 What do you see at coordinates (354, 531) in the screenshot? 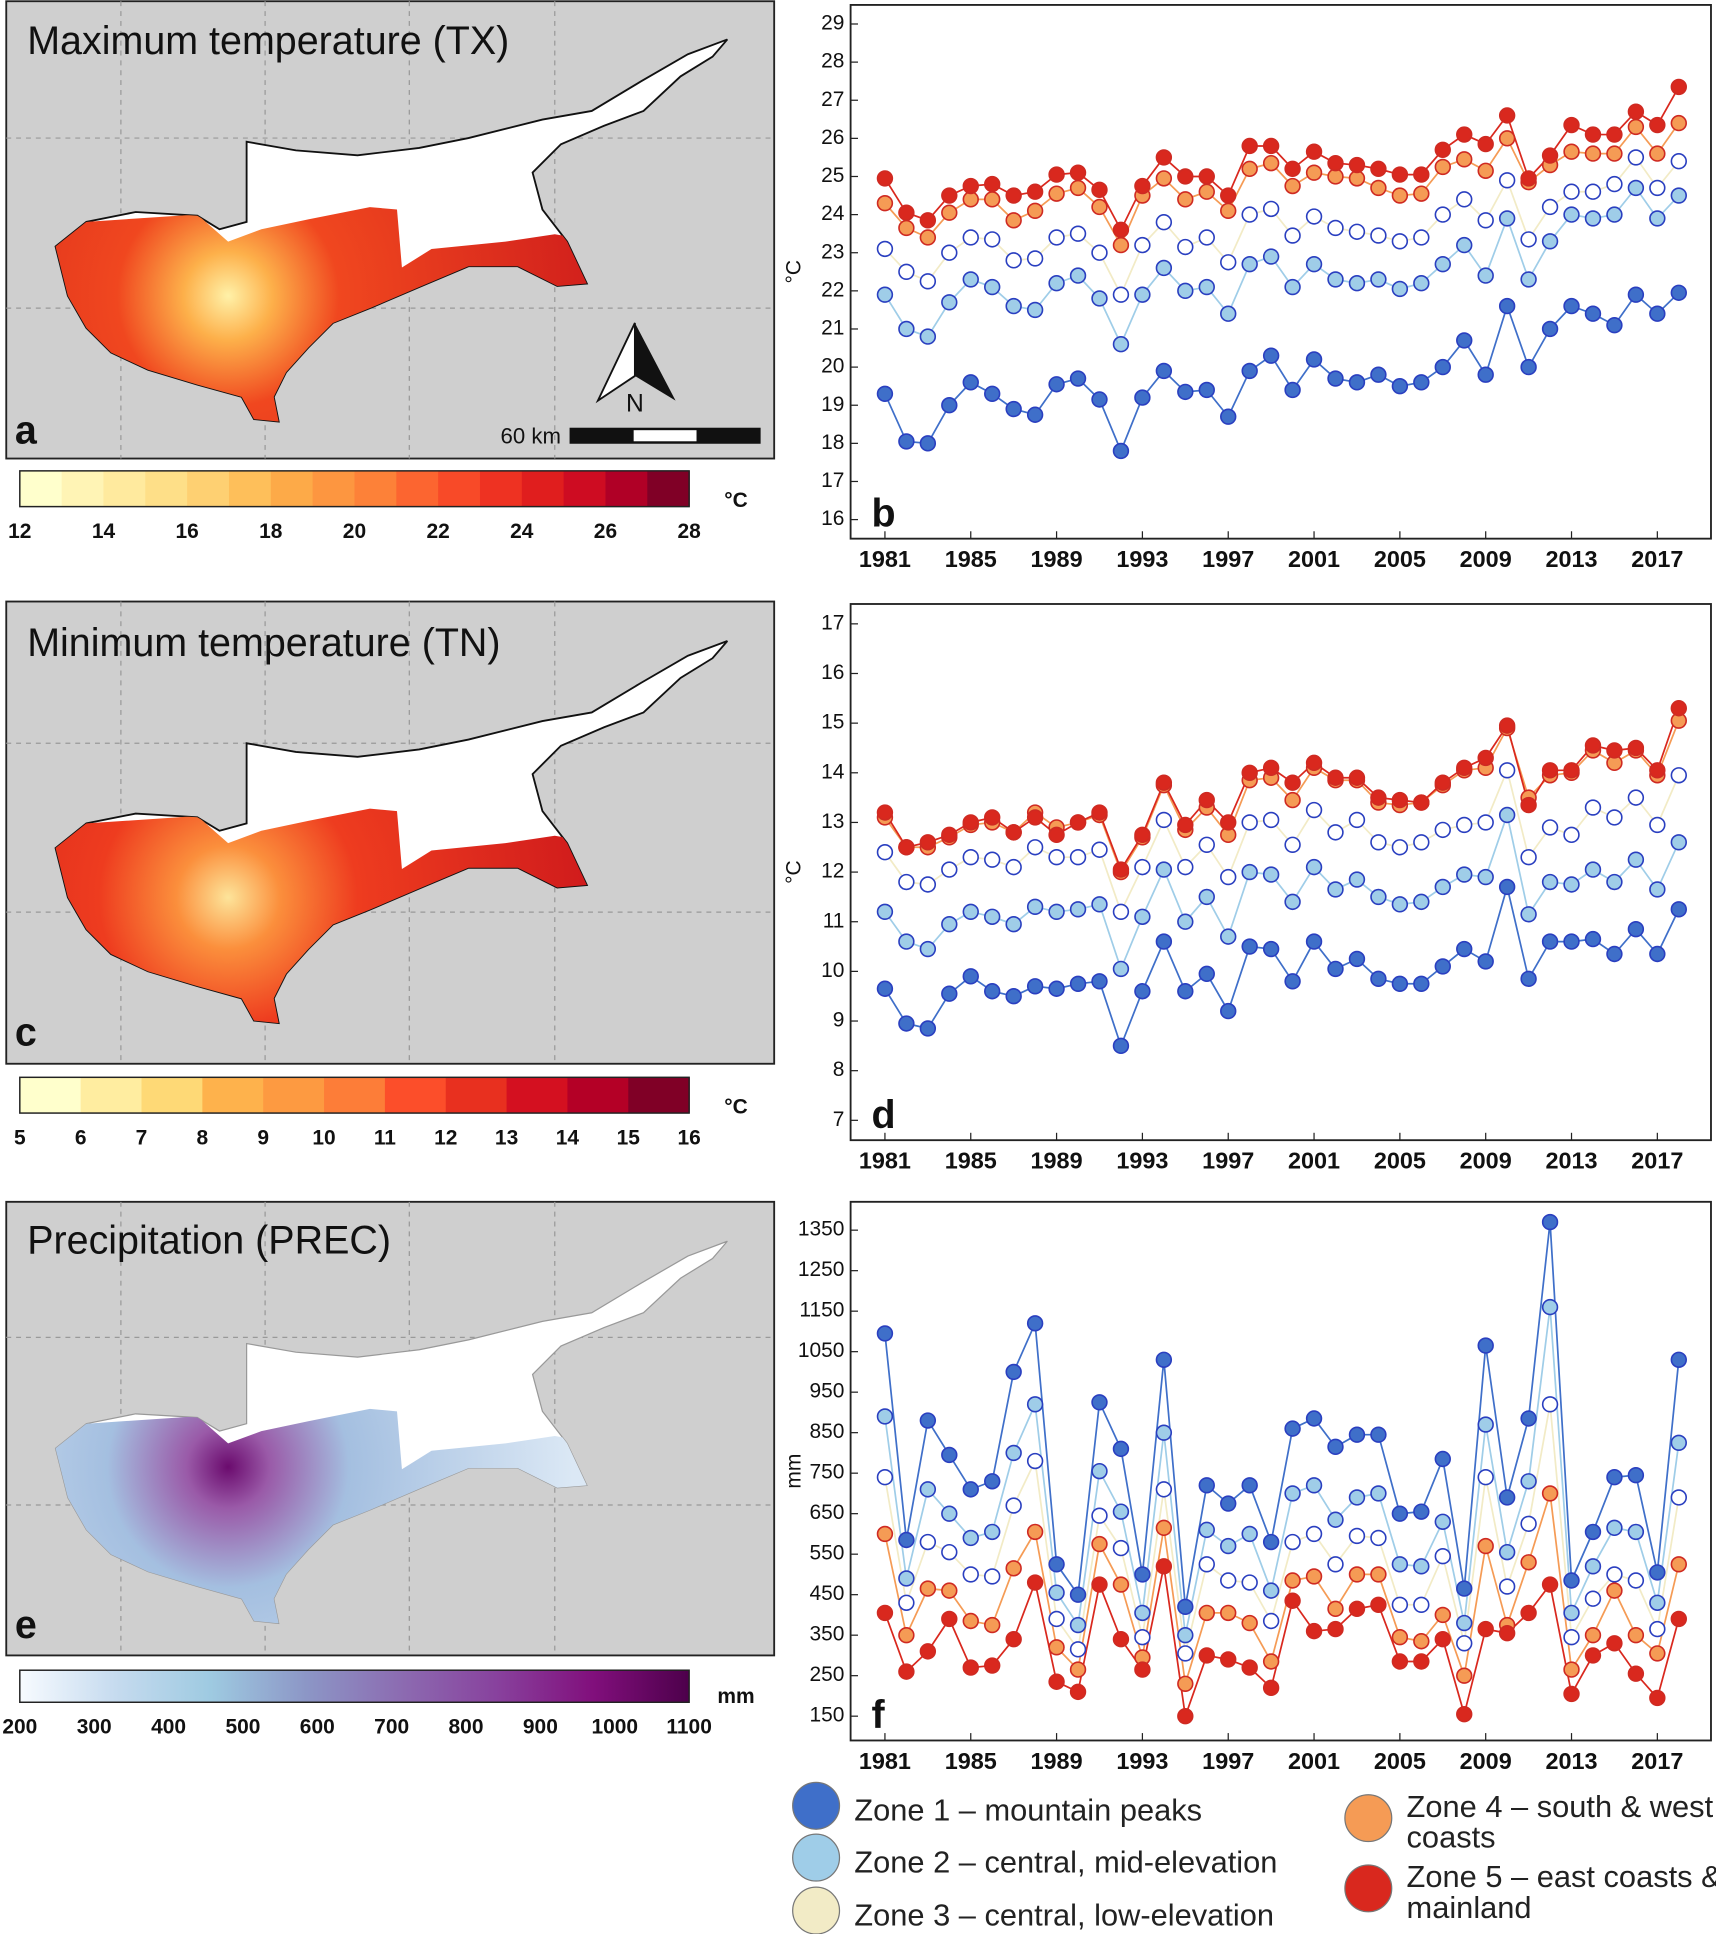
I see `colorbar-tick-label: 20` at bounding box center [354, 531].